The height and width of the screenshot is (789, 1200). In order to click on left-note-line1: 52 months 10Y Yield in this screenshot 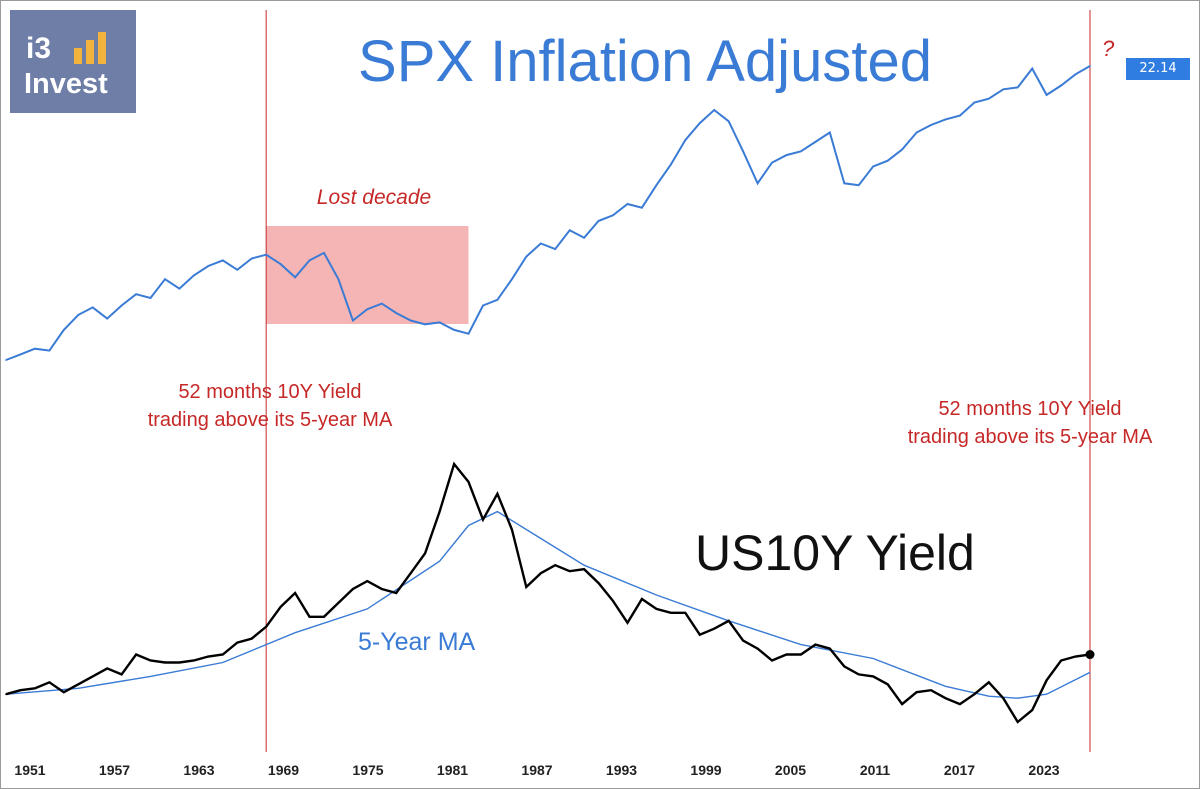, I will do `click(270, 392)`.